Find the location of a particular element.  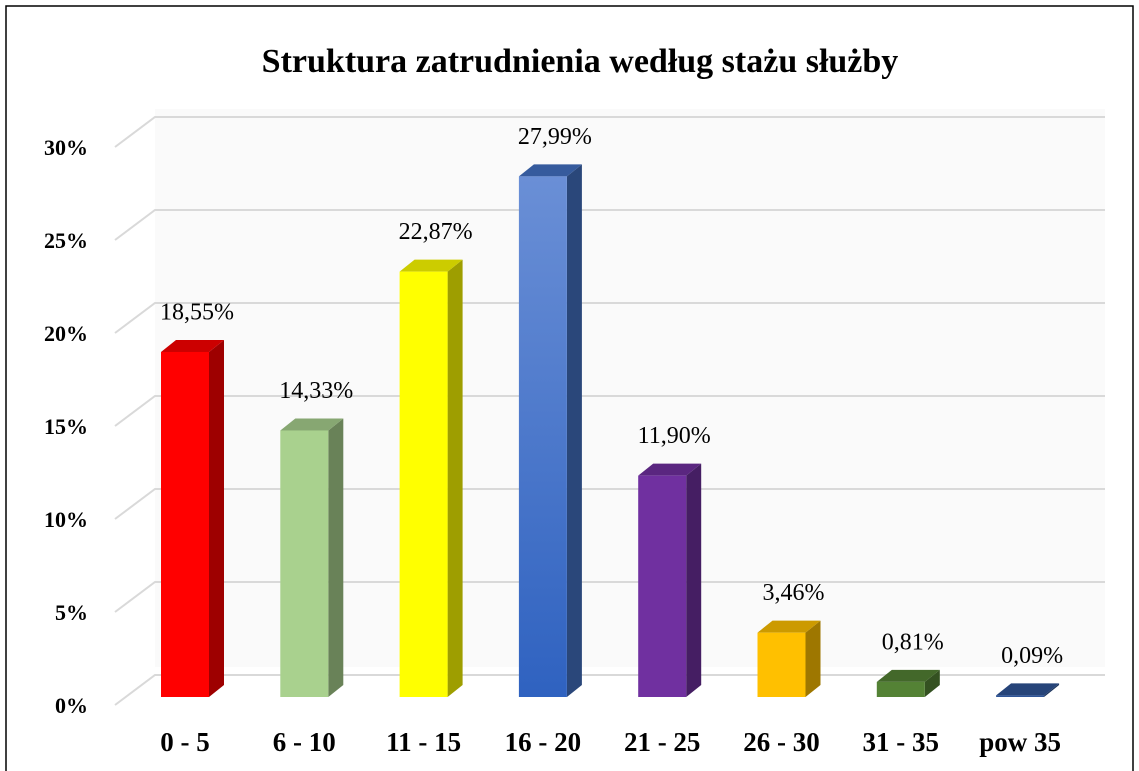

x-tick-label: 31 - 35 is located at coordinates (901, 742).